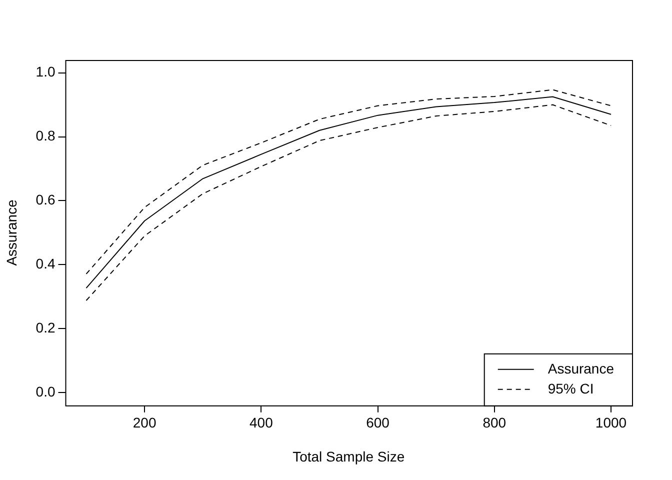  Describe the element at coordinates (46, 391) in the screenshot. I see `y-tick-label: 0.0` at that location.